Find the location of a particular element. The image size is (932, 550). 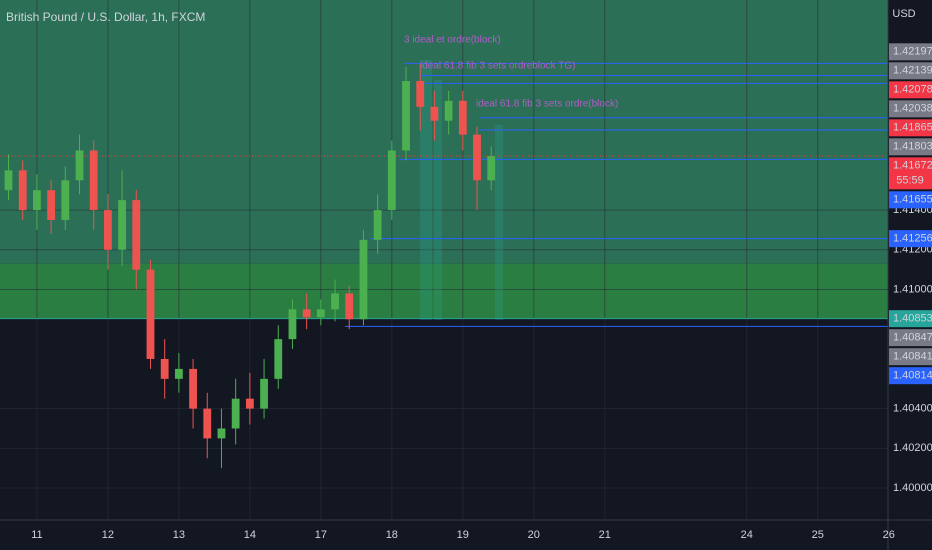

zone is located at coordinates (444, 291).